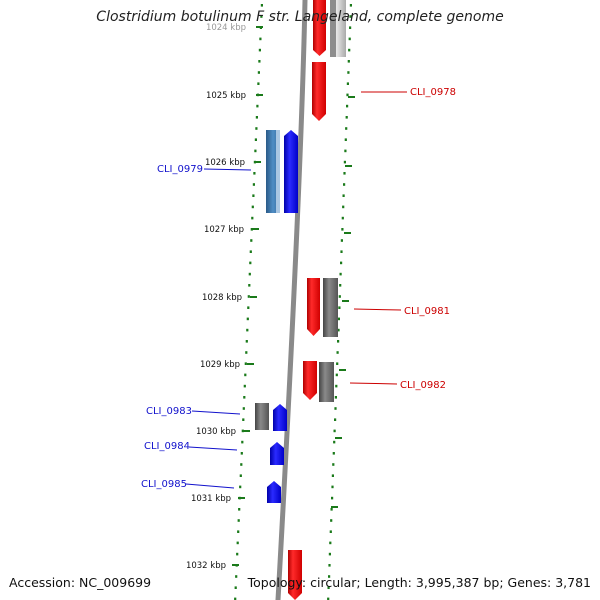 Image resolution: width=600 pixels, height=600 pixels. What do you see at coordinates (225, 163) in the screenshot?
I see `scale-tick-label: 1026 kbp` at bounding box center [225, 163].